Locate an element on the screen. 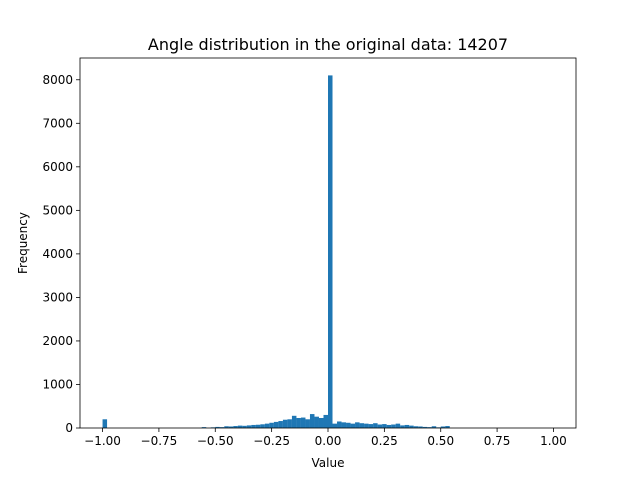  x-tick-label: −1.00 is located at coordinates (102, 441).